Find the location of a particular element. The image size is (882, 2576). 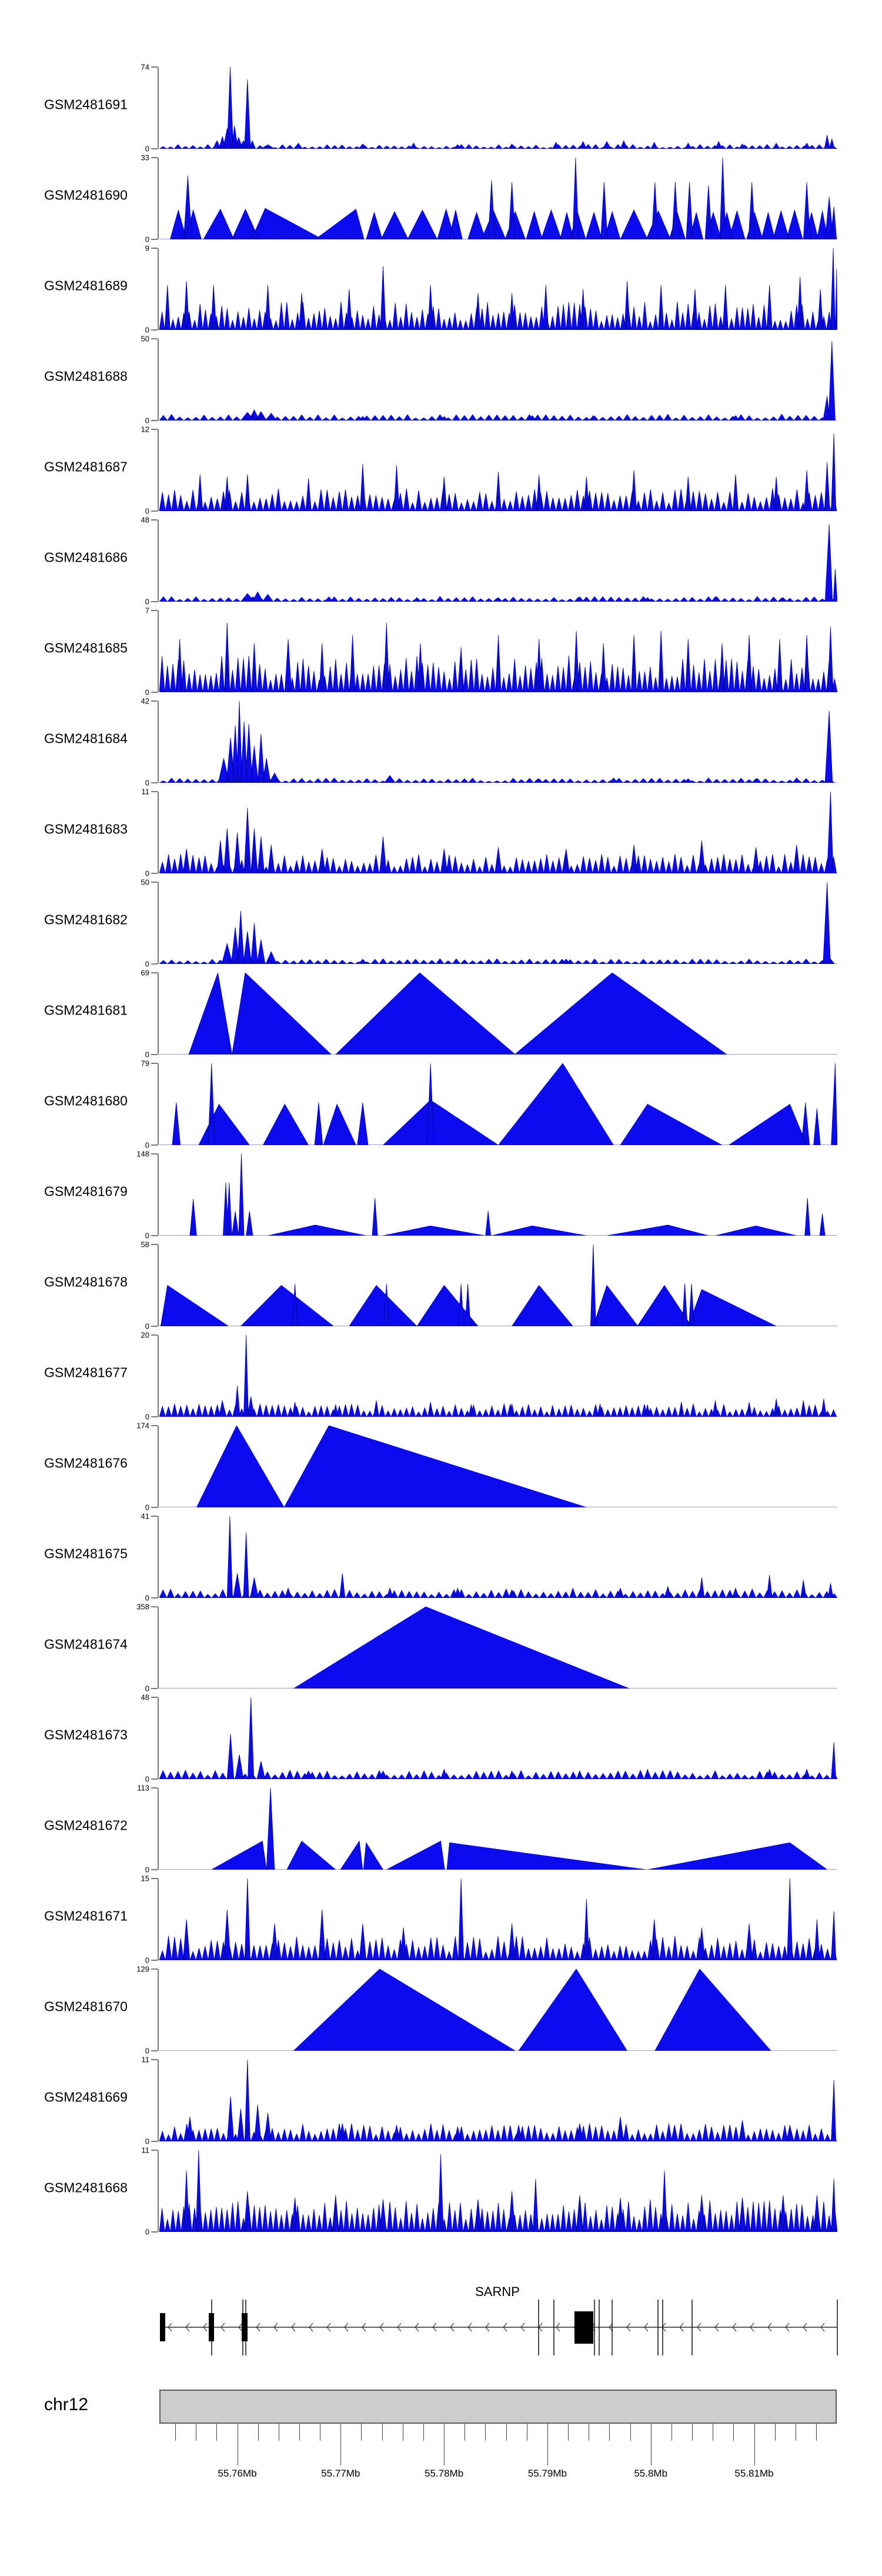

track-label: GSM2481670 is located at coordinates (86, 2006).